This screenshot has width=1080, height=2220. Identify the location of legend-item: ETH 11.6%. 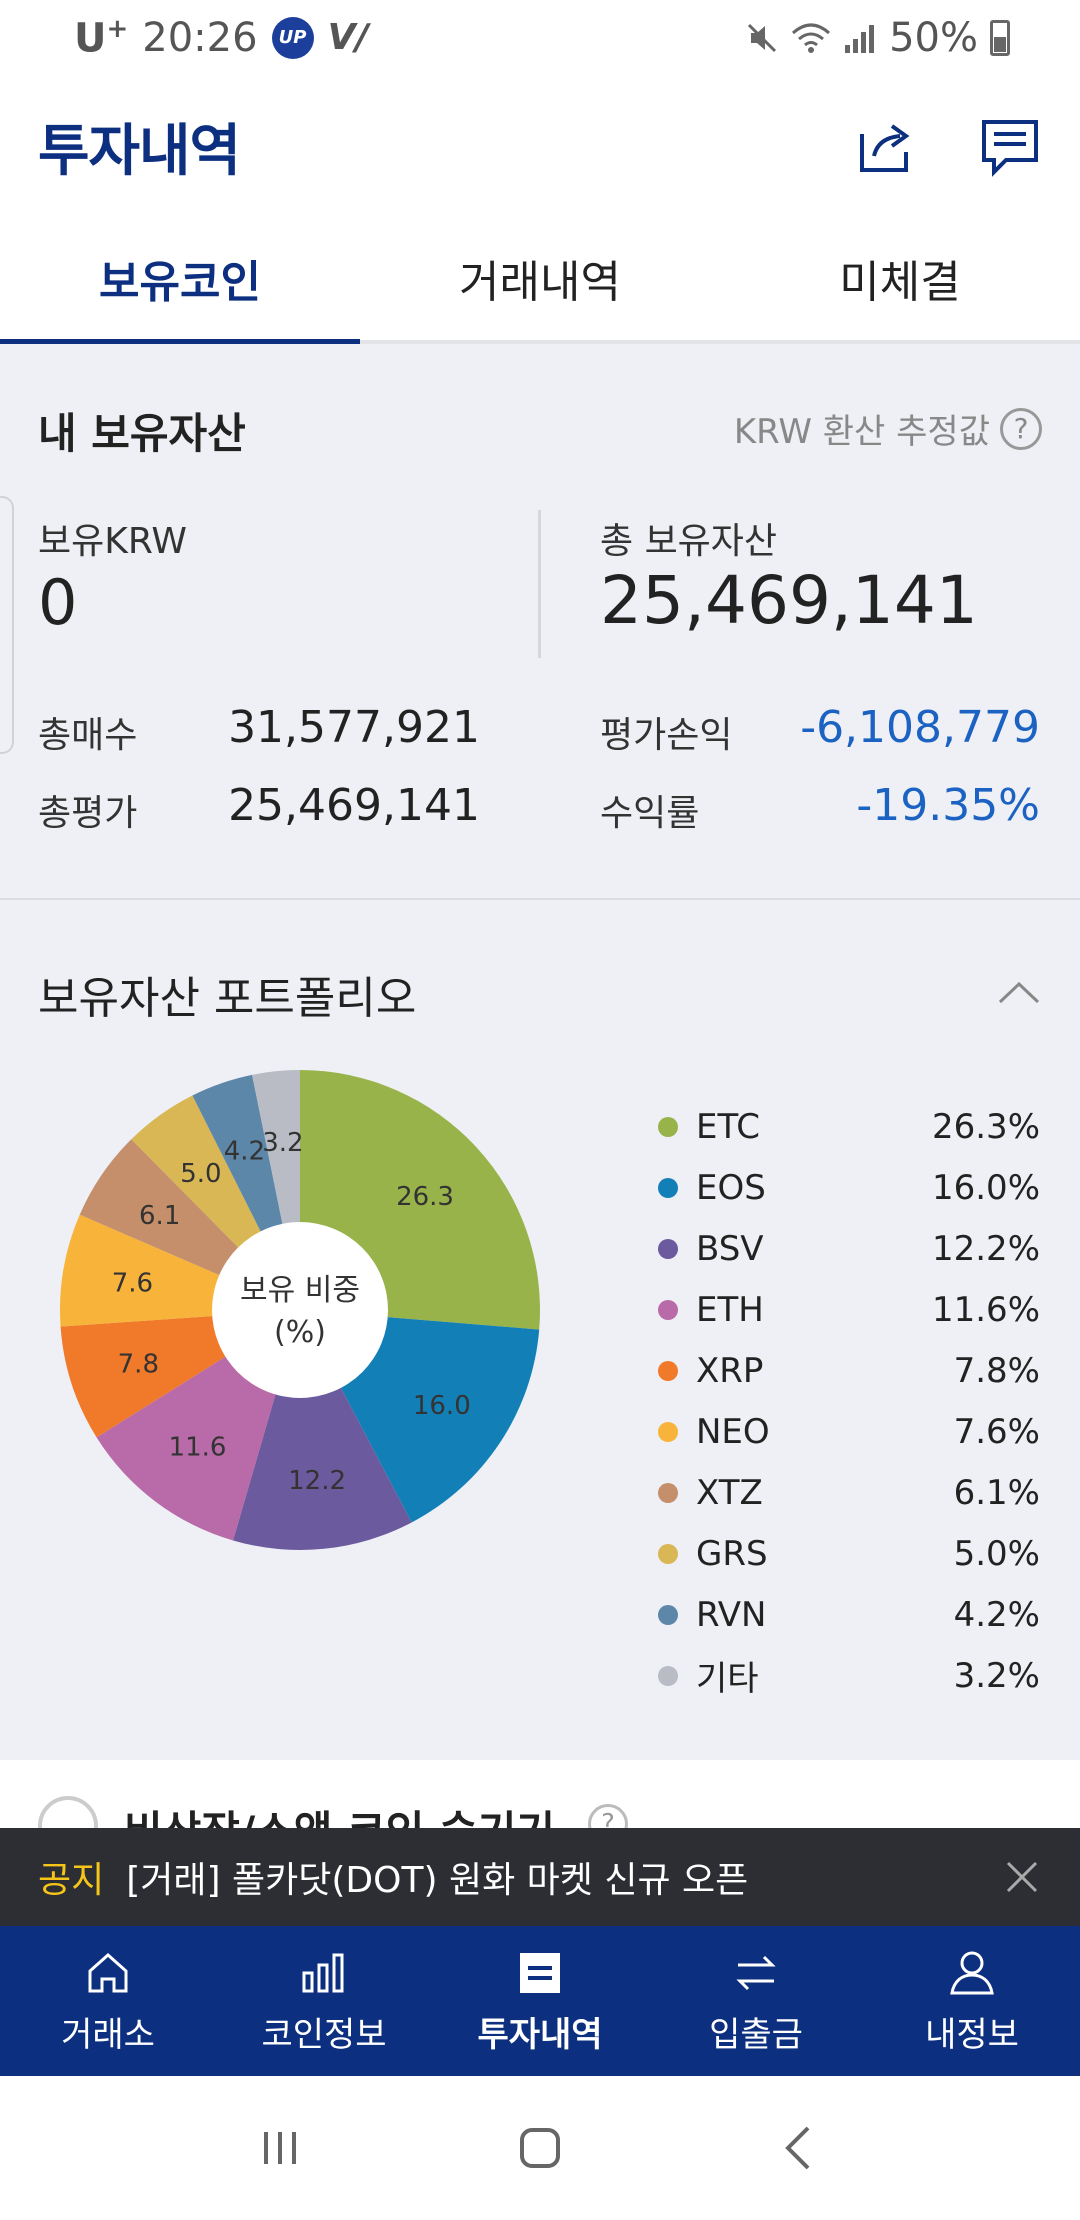
(849, 1309).